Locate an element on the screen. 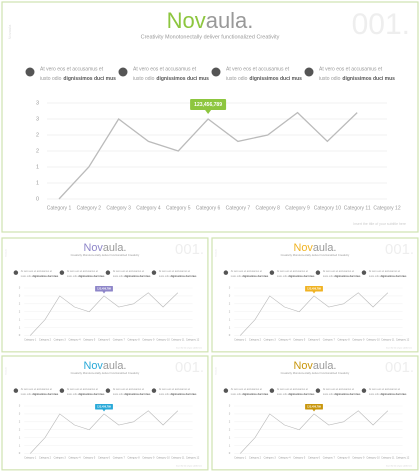 This screenshot has height=475, width=420. x-tick-label: Category 8 is located at coordinates (343, 340).